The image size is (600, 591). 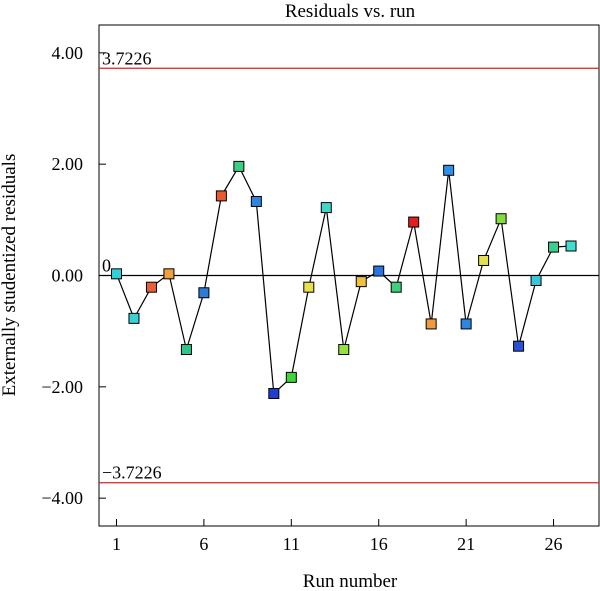 What do you see at coordinates (132, 473) in the screenshot?
I see `reference-line-label: −3.7226` at bounding box center [132, 473].